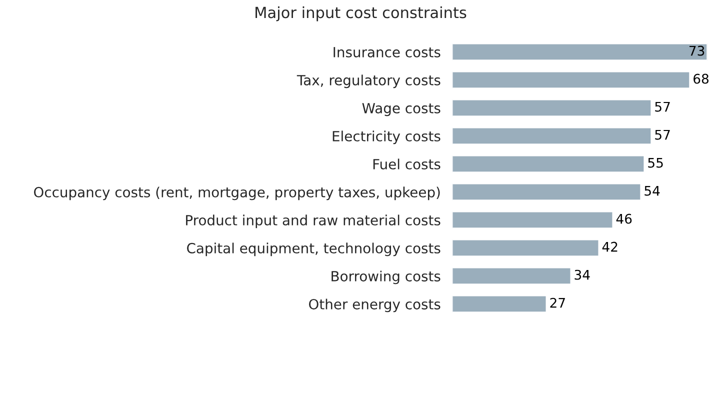  What do you see at coordinates (701, 79) in the screenshot?
I see `data-label: 68` at bounding box center [701, 79].